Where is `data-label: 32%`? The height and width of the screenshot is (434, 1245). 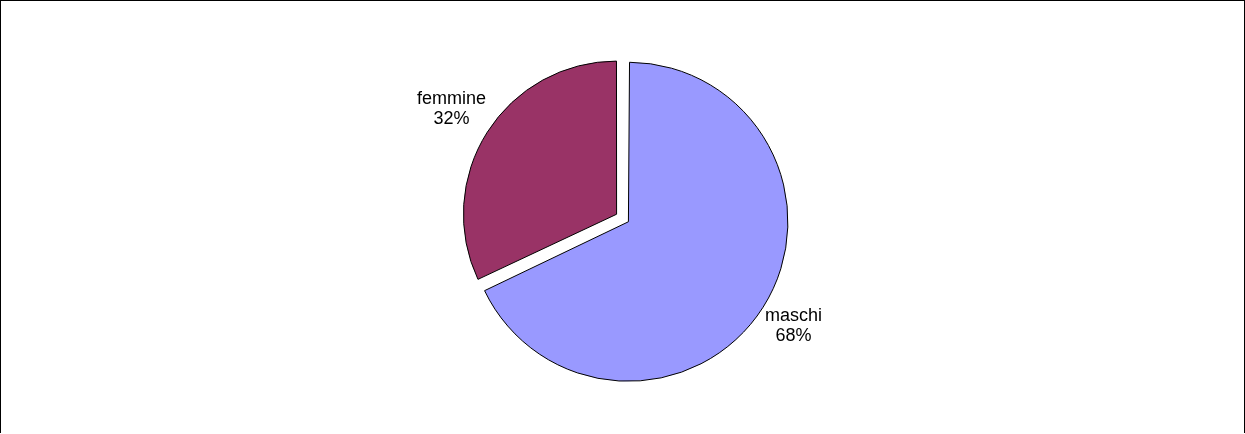
data-label: 32% is located at coordinates (451, 118).